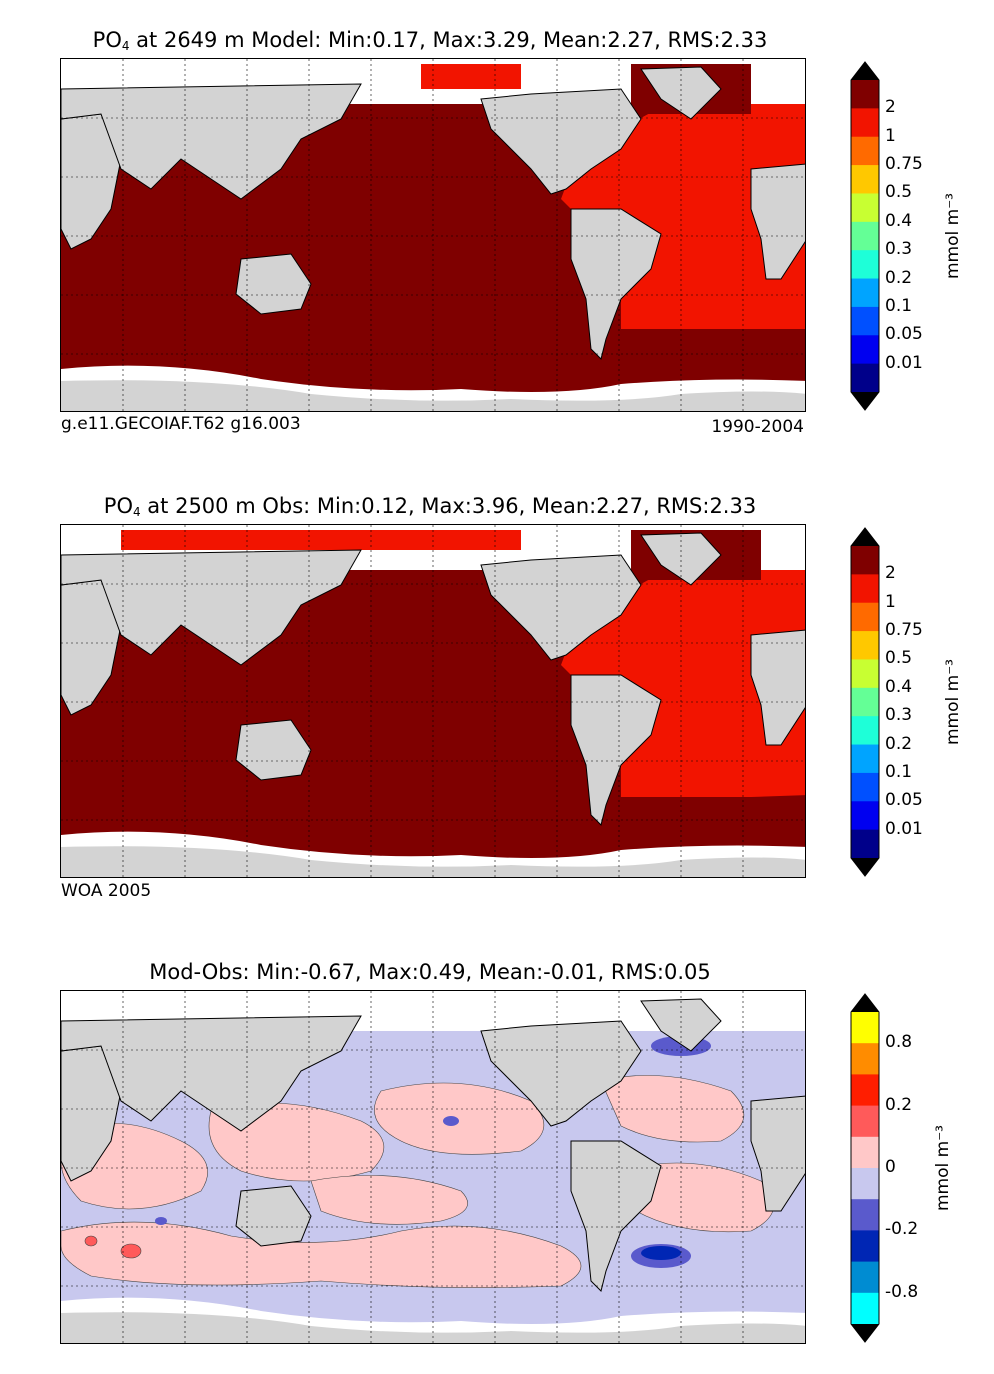 This screenshot has height=1374, width=994. What do you see at coordinates (661, 1253) in the screenshot?
I see `negative-diff-strongest` at bounding box center [661, 1253].